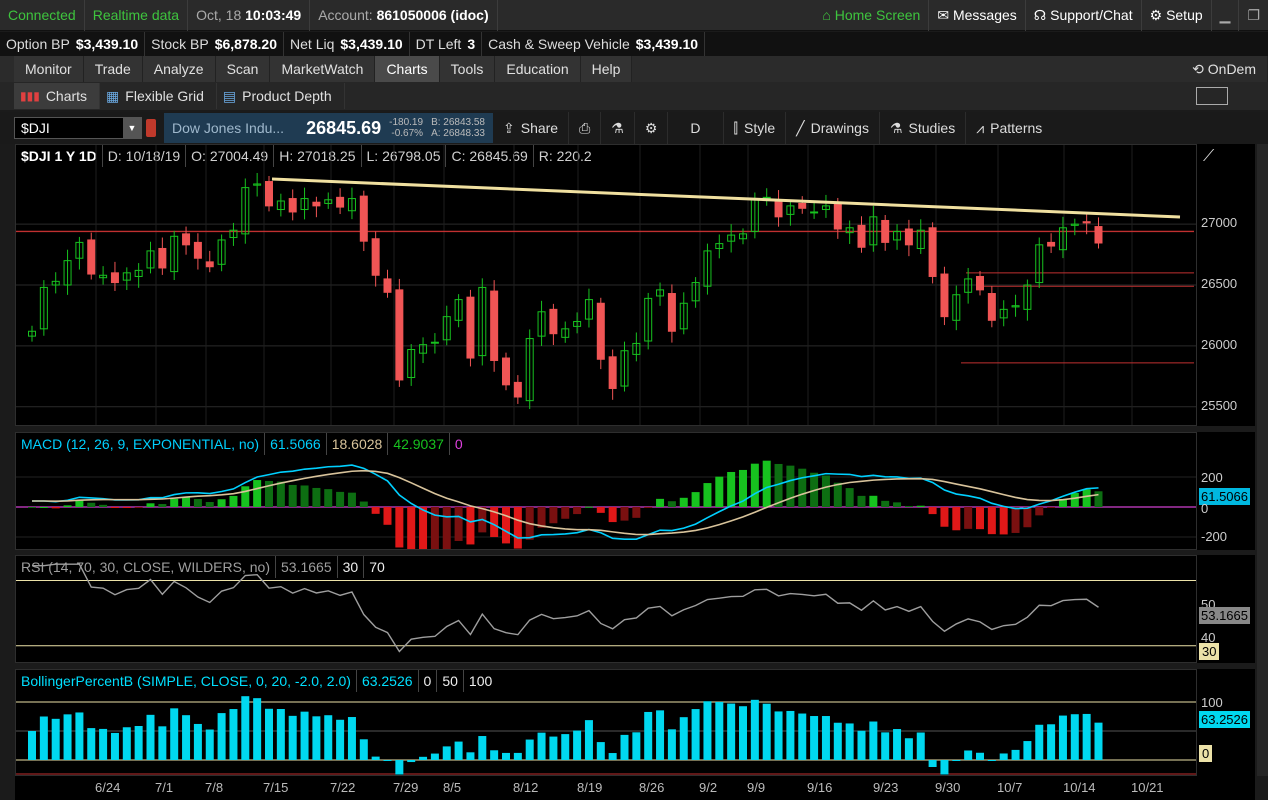  What do you see at coordinates (726, 198) in the screenshot?
I see `trend-line` at bounding box center [726, 198].